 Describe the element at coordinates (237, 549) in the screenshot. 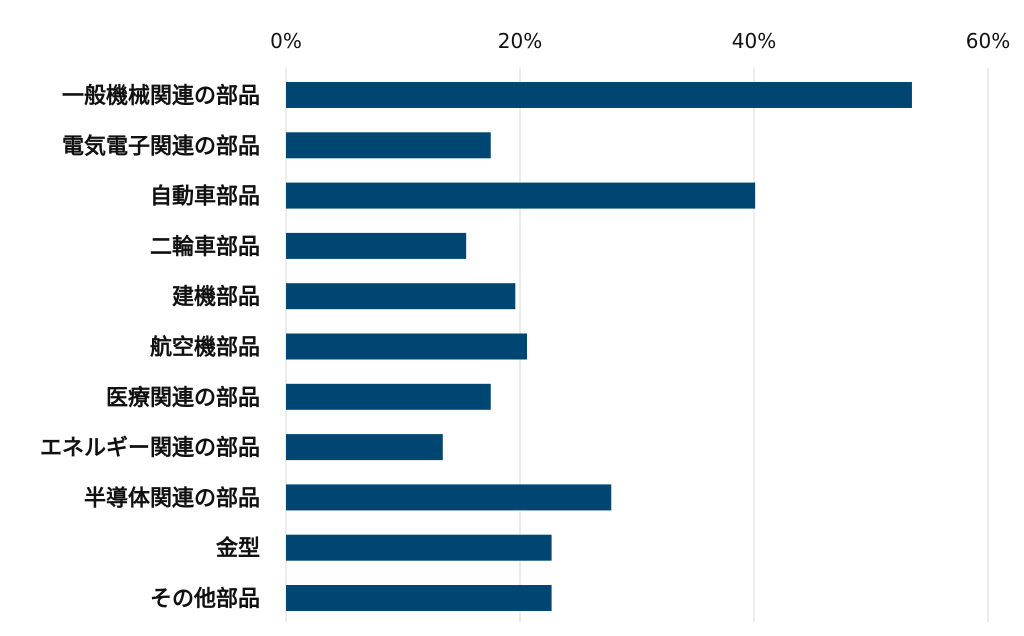

I see `category-label: 金型` at that location.